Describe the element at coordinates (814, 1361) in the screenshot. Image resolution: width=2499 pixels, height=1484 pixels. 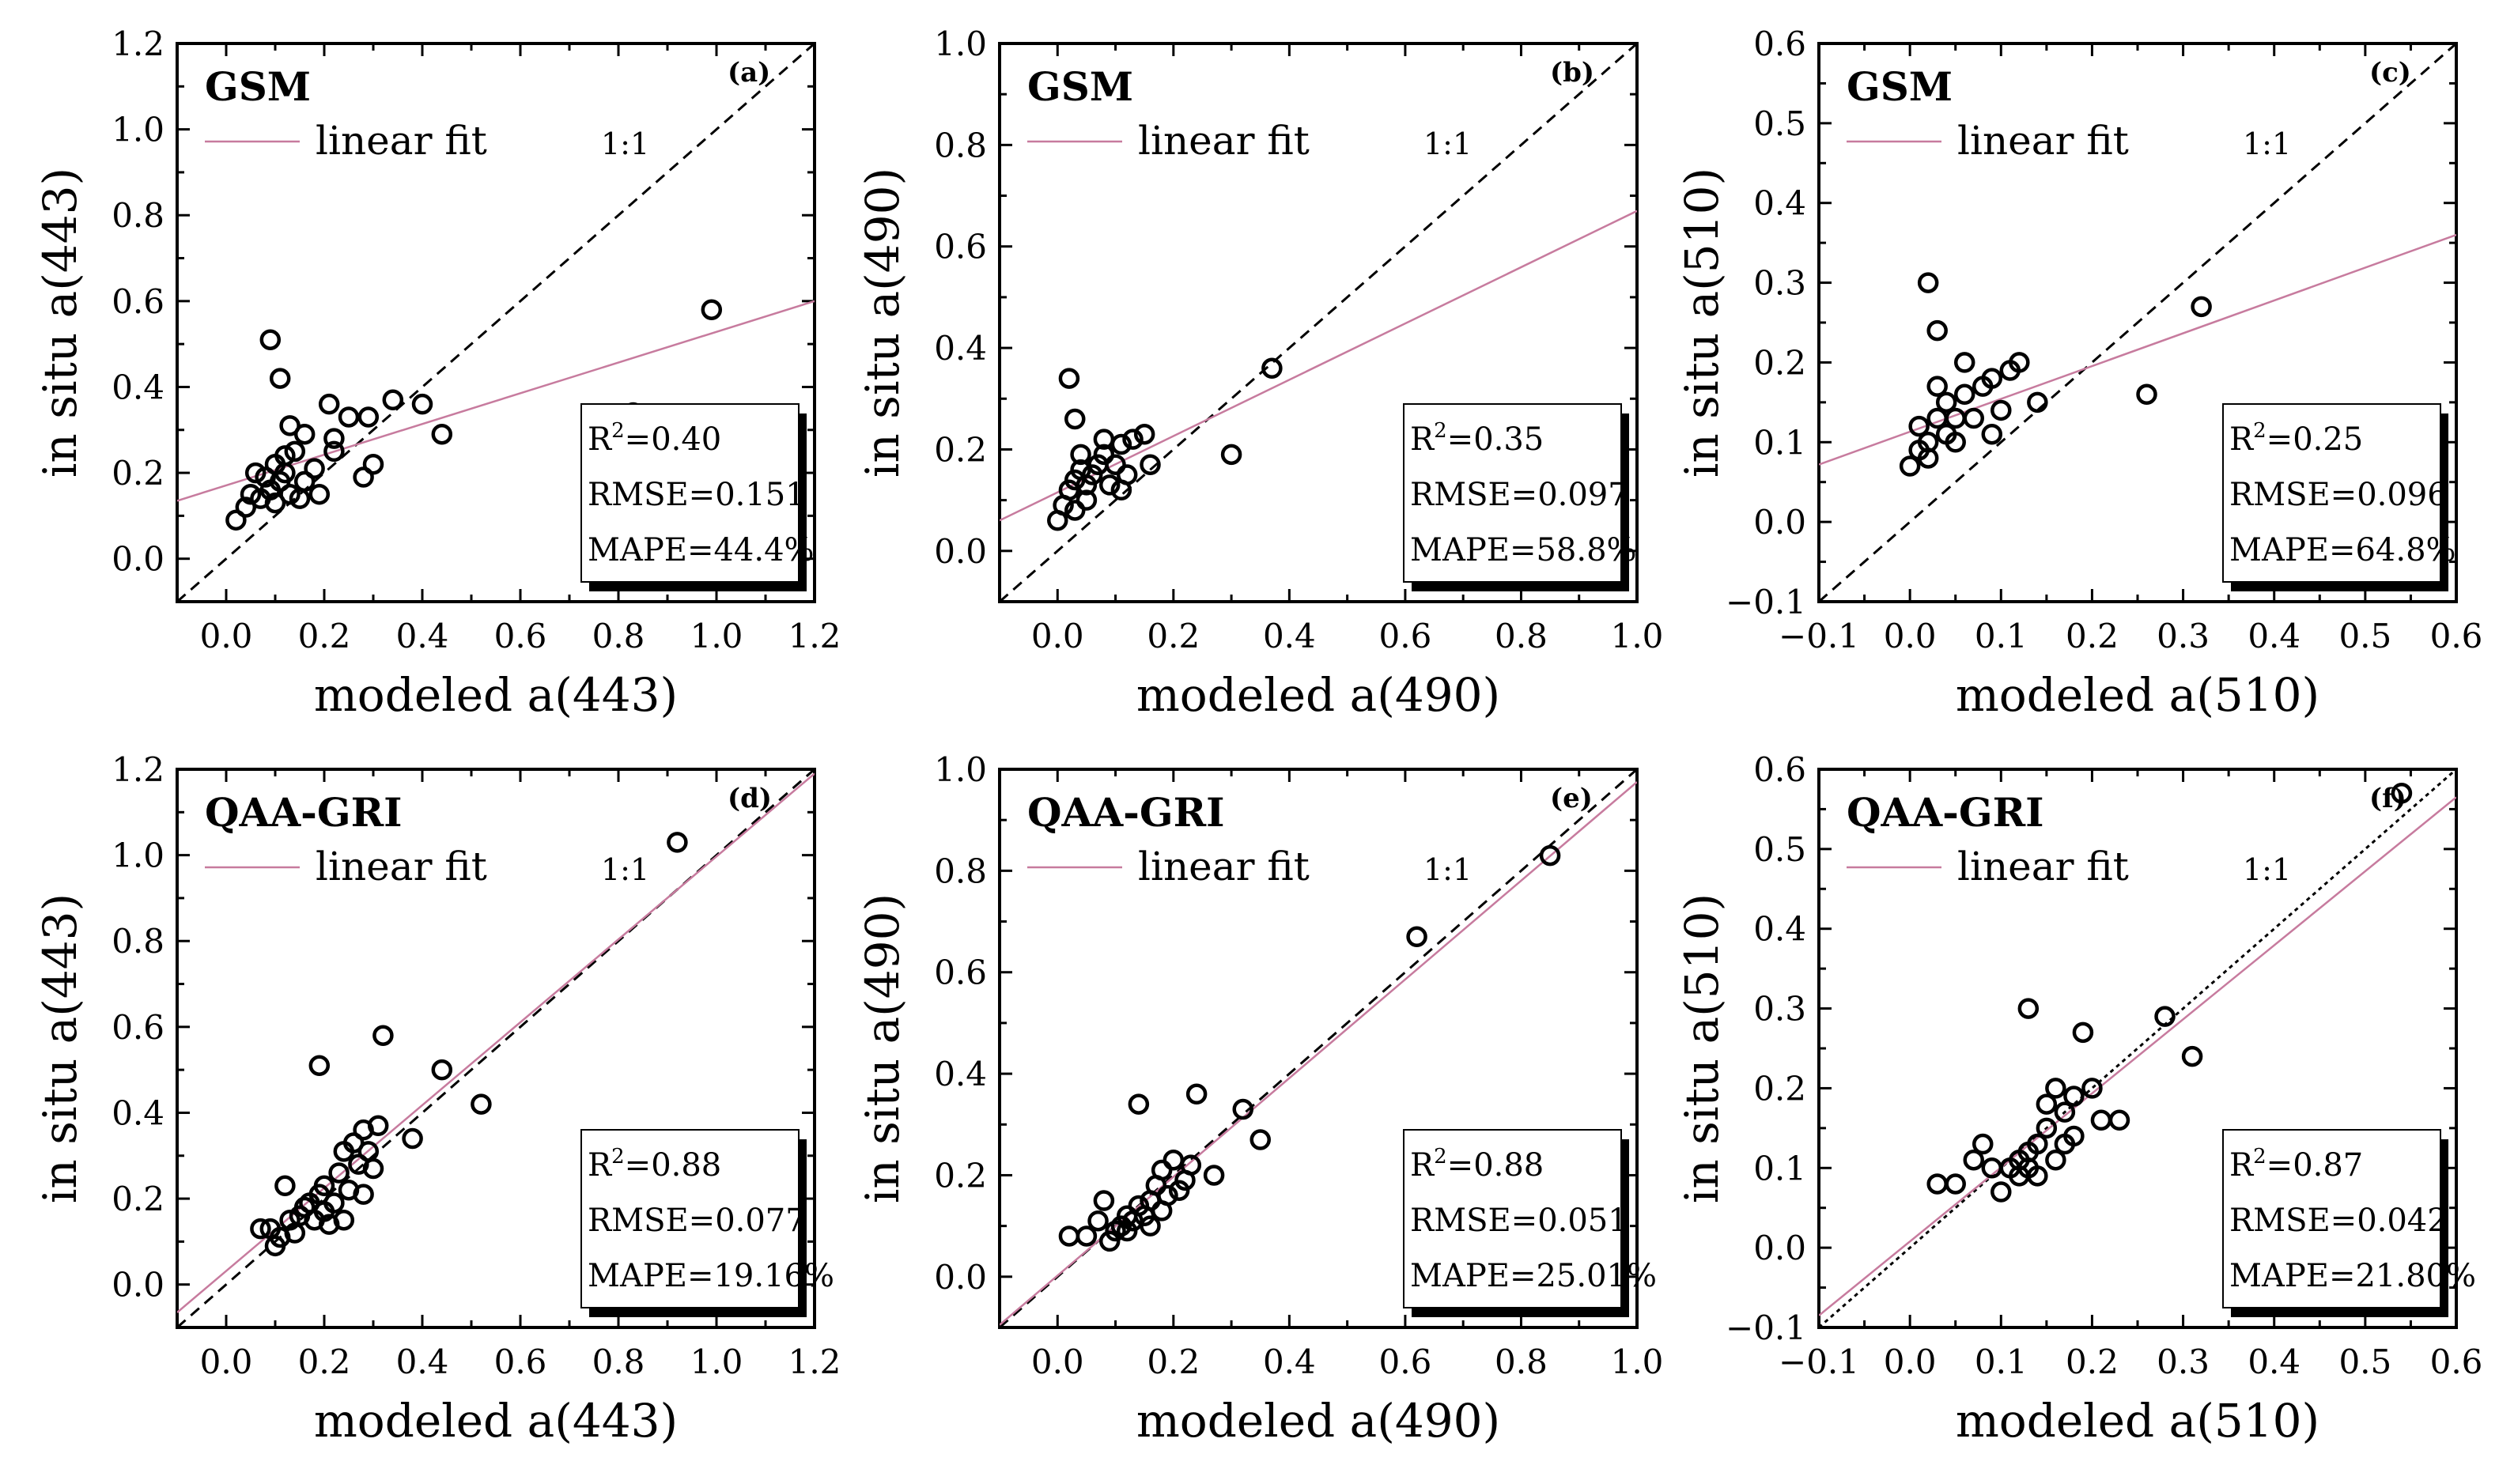
I see `x-tick-label: 1.2` at that location.